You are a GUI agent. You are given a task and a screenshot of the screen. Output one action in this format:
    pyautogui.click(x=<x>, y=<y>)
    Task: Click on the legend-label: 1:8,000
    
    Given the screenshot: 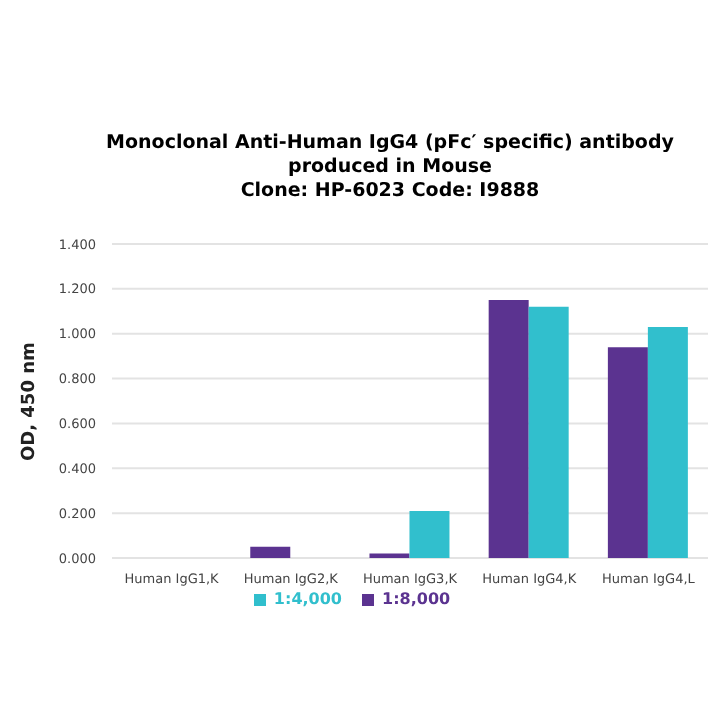 What is the action you would take?
    pyautogui.click(x=416, y=599)
    